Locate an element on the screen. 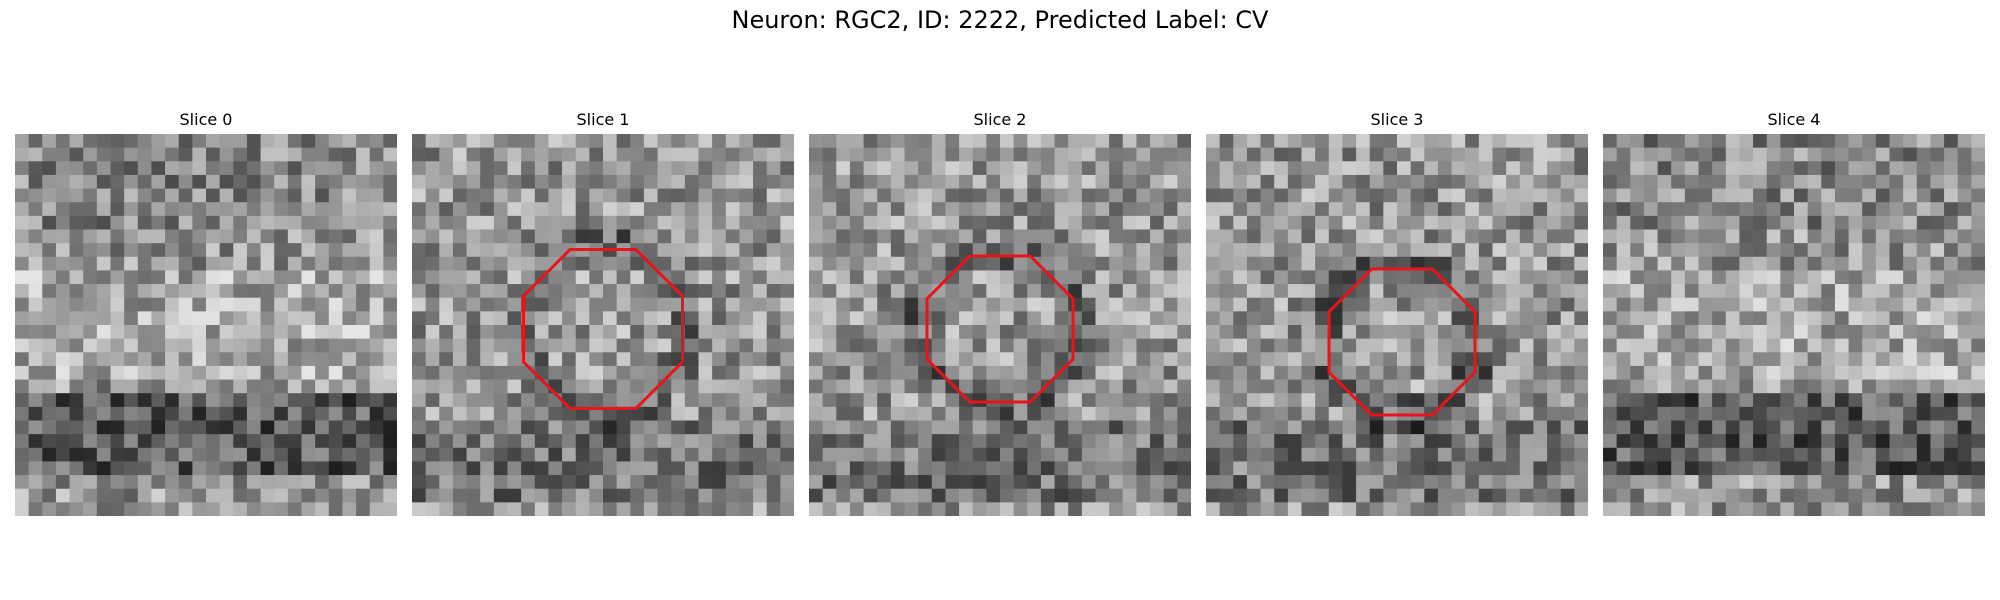 The image size is (2000, 600). slice-title: Slice 2 is located at coordinates (1000, 119).